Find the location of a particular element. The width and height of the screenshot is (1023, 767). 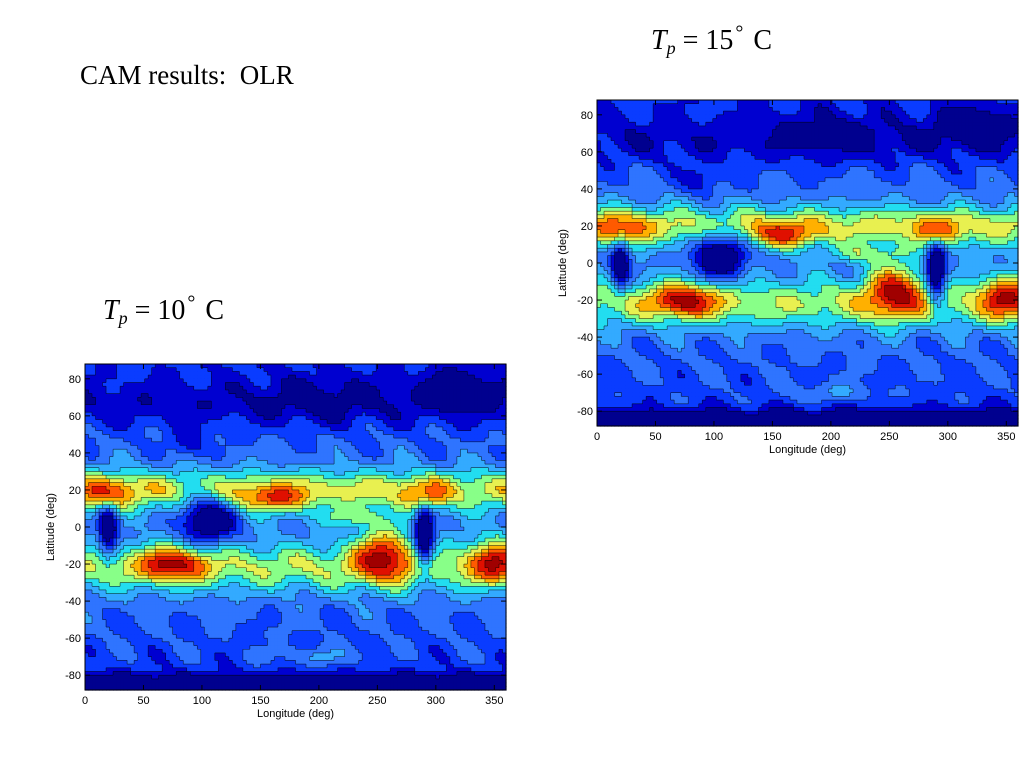

temperature-unit: C is located at coordinates (762, 40).